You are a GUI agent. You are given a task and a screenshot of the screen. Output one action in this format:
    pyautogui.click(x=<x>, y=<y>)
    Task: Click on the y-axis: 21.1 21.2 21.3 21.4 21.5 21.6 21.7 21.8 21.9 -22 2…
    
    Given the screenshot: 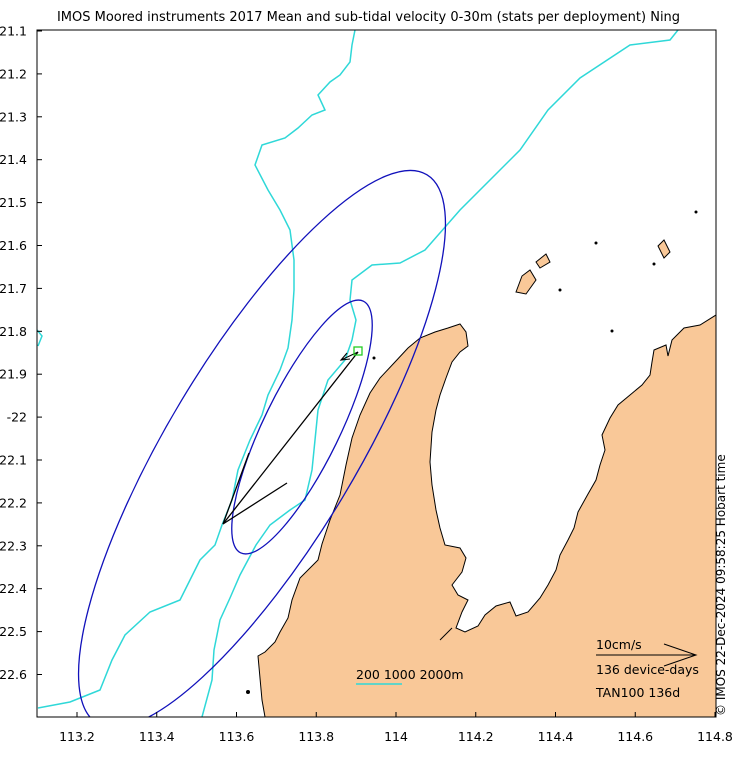 What is the action you would take?
    pyautogui.click(x=21, y=353)
    